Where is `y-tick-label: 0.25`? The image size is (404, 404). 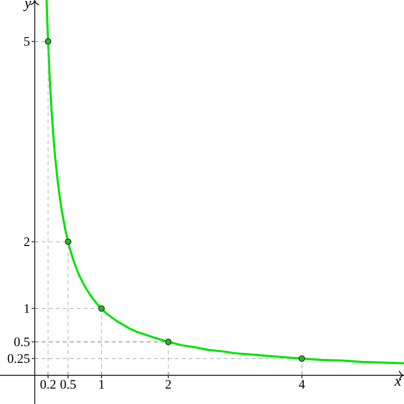
y-tick-label: 0.25 is located at coordinates (19, 359).